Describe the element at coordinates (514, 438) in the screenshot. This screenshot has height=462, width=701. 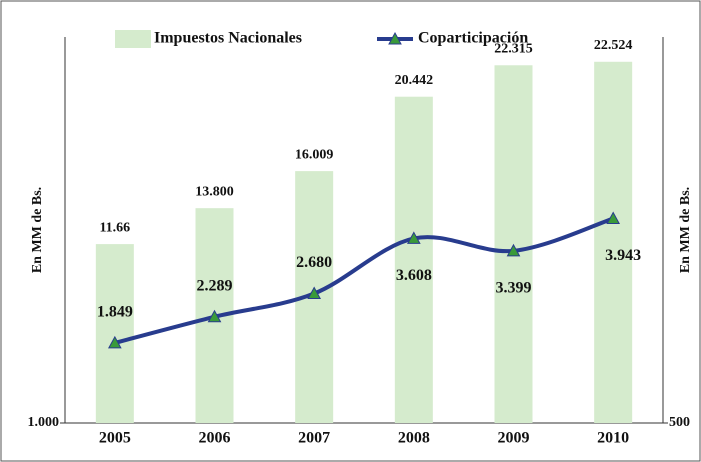
I see `x-tick-label: 2009` at that location.